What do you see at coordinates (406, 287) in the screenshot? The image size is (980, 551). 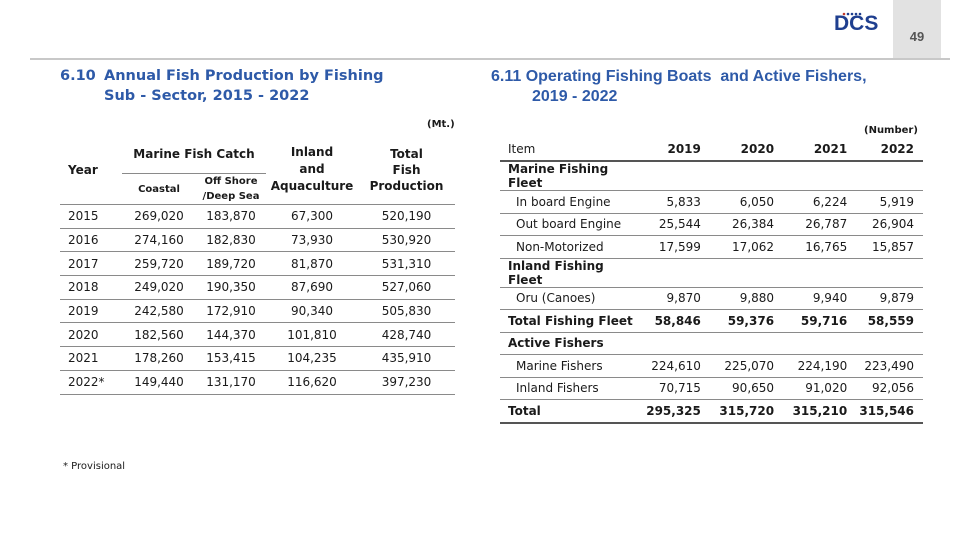 I see `cell-total: 527,060` at bounding box center [406, 287].